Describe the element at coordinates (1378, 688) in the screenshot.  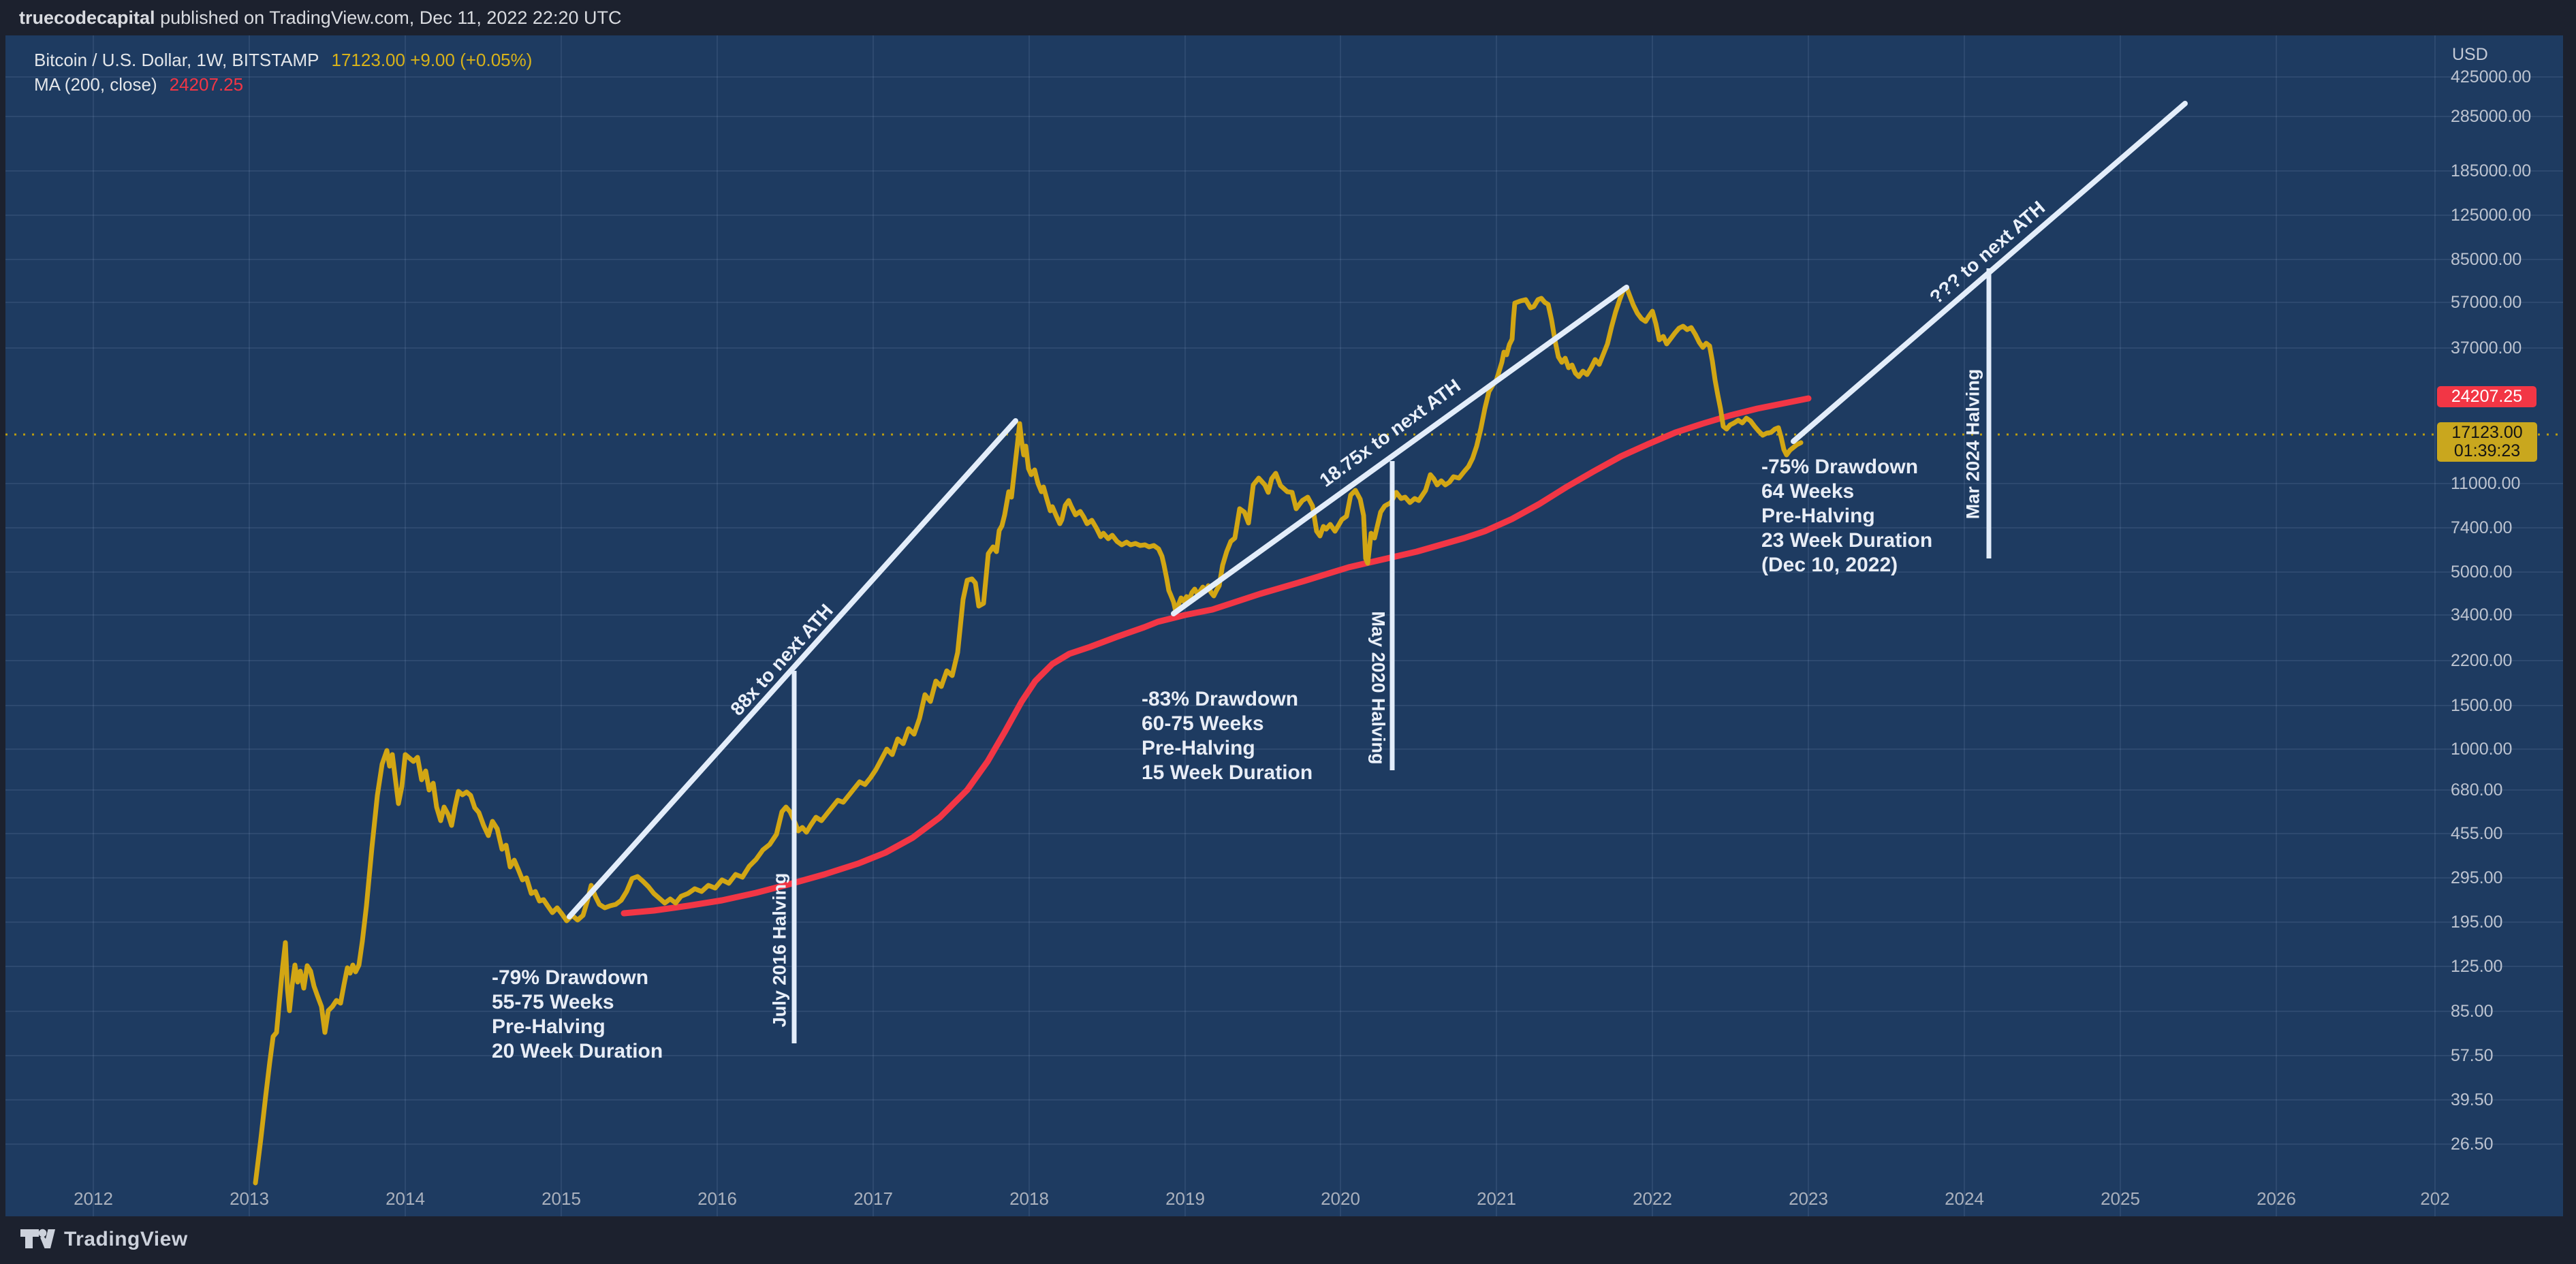
I see `halving-label-2: May 2020 Halving` at that location.